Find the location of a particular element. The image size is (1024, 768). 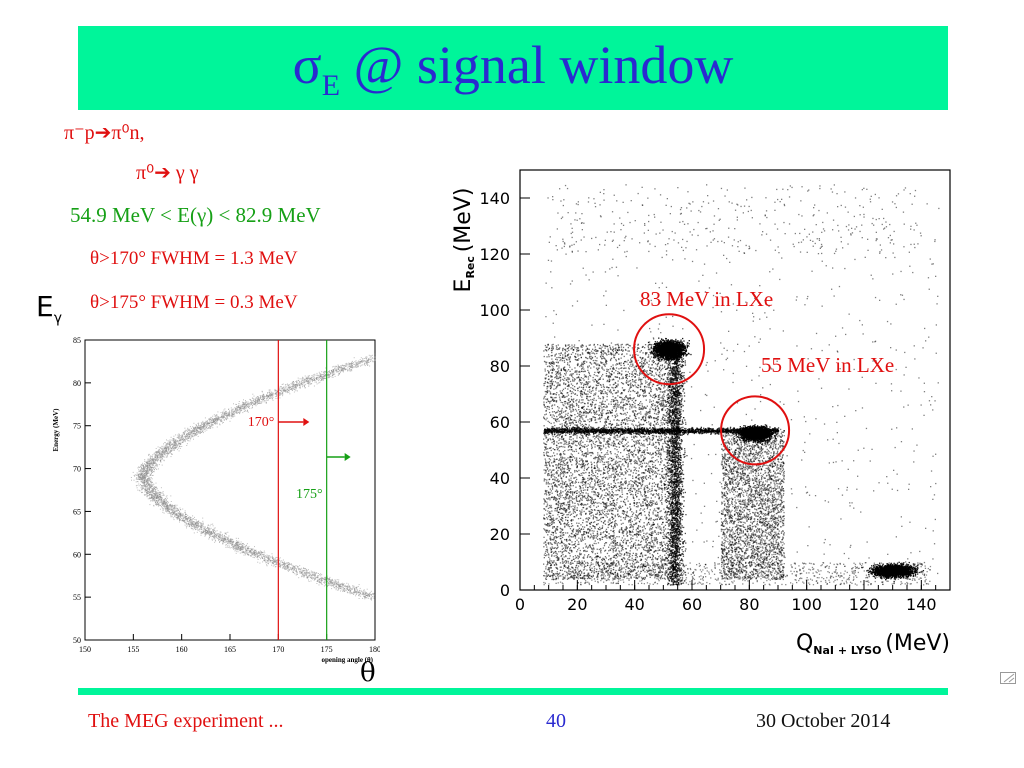

y-tick-label: 85 is located at coordinates (77, 340).